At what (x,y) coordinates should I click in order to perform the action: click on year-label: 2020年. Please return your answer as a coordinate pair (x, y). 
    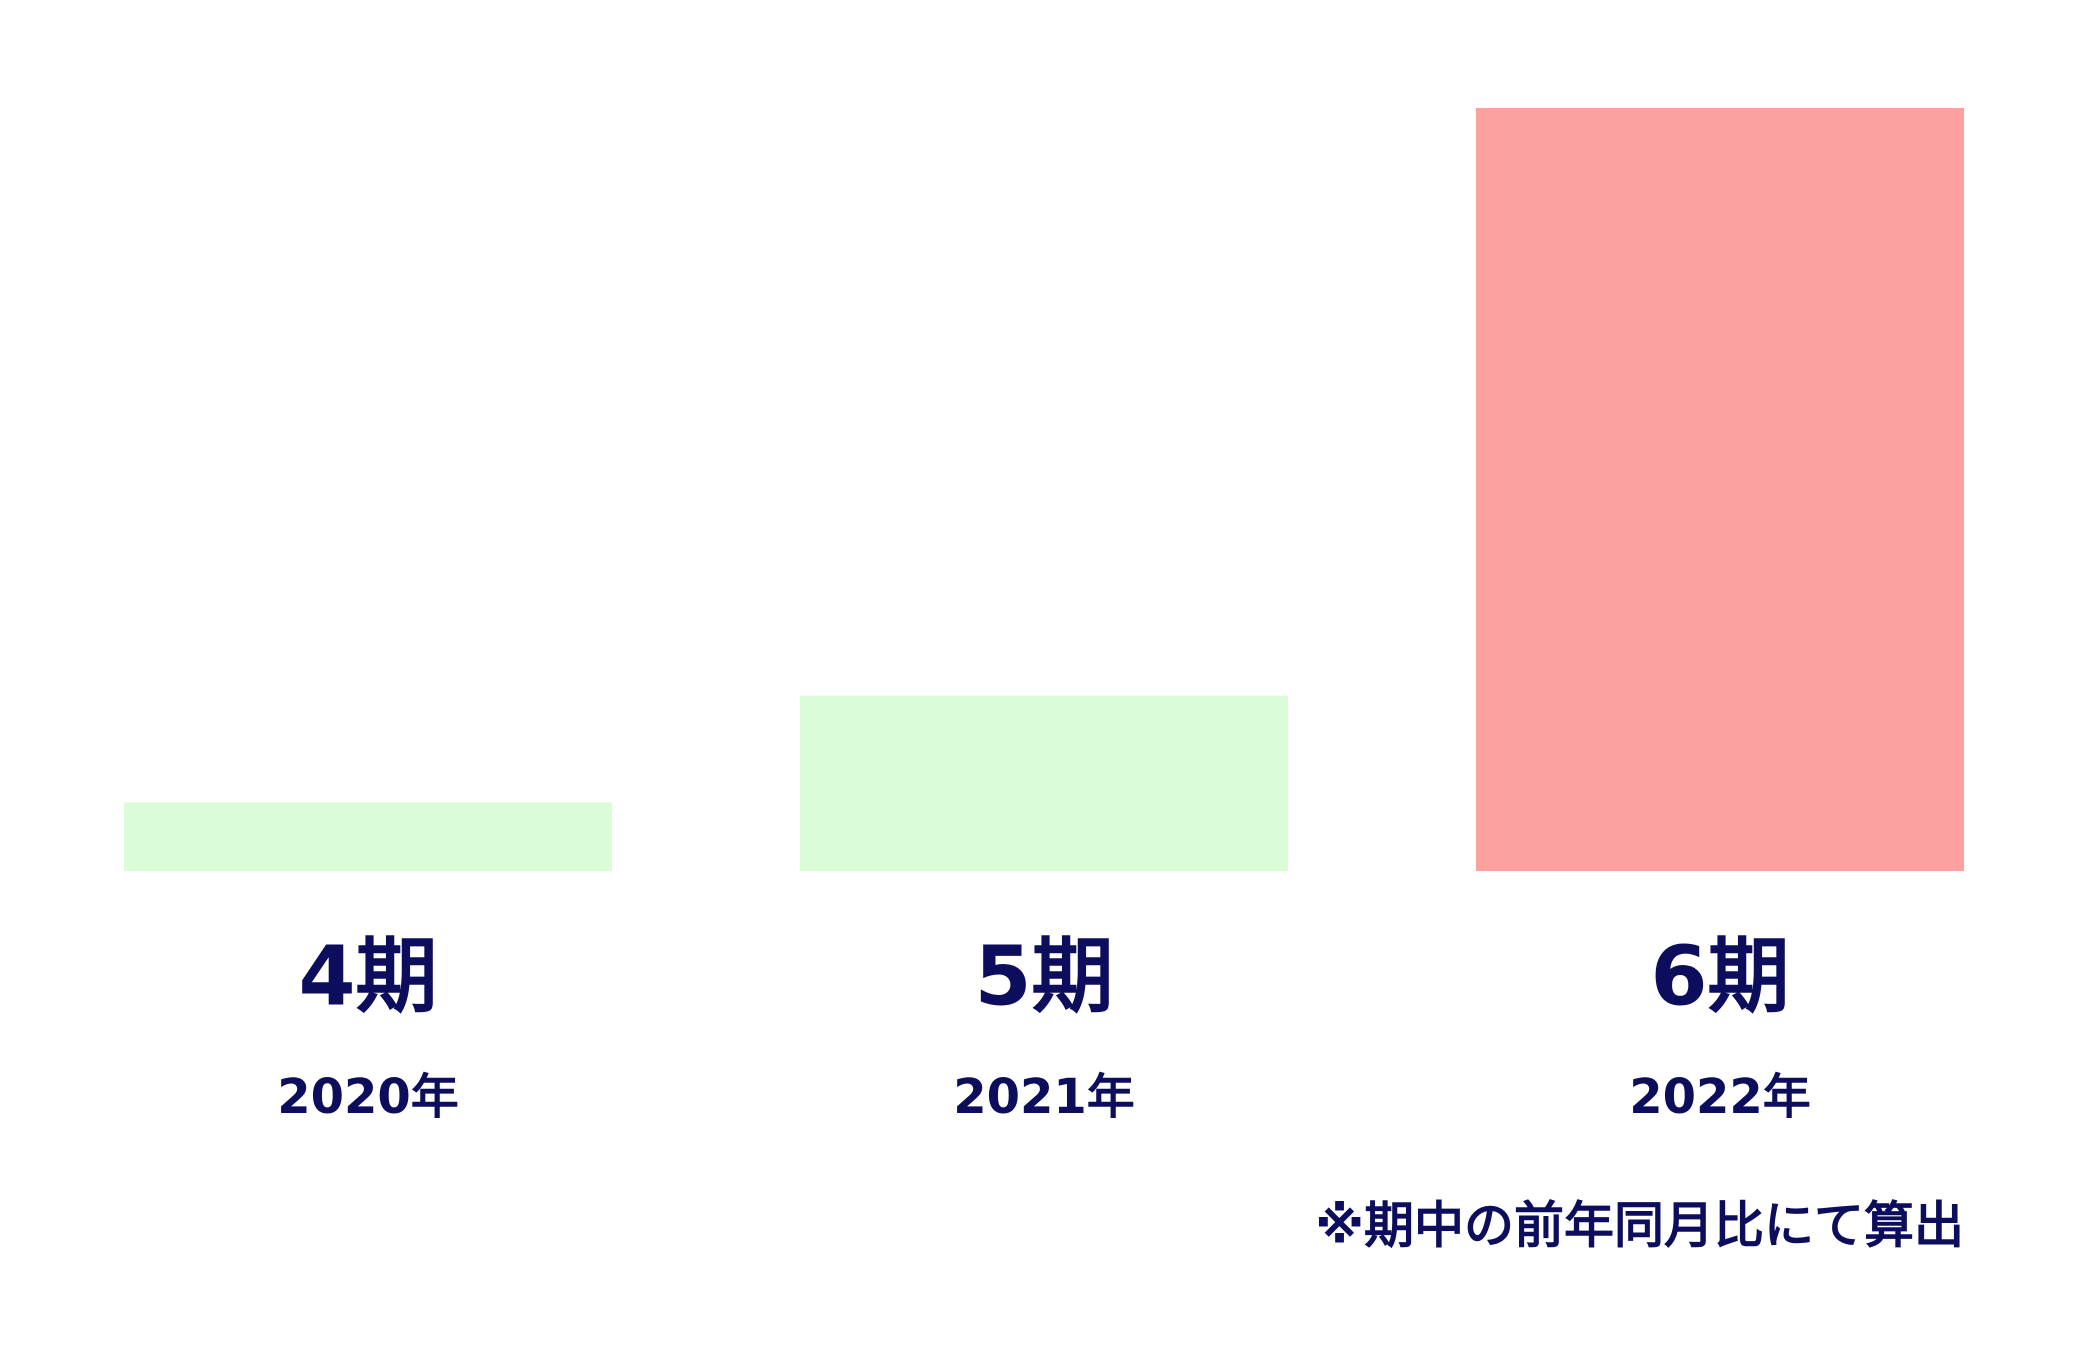
    Looking at the image, I should click on (368, 1097).